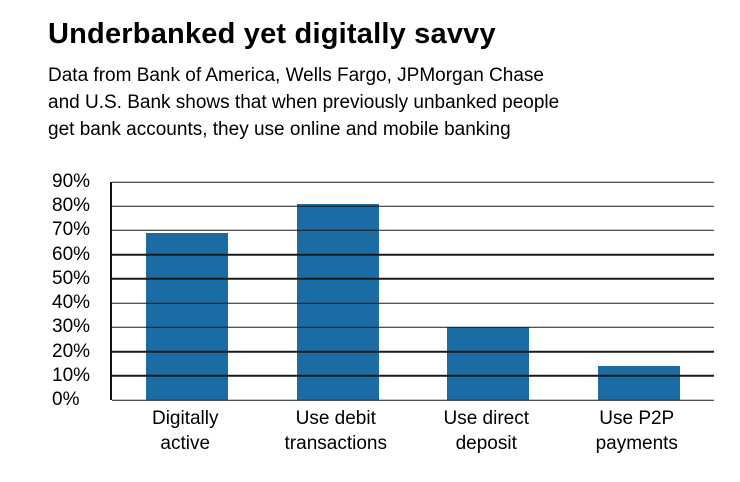 The width and height of the screenshot is (740, 482). What do you see at coordinates (71, 278) in the screenshot?
I see `y-tick-label: 50%` at bounding box center [71, 278].